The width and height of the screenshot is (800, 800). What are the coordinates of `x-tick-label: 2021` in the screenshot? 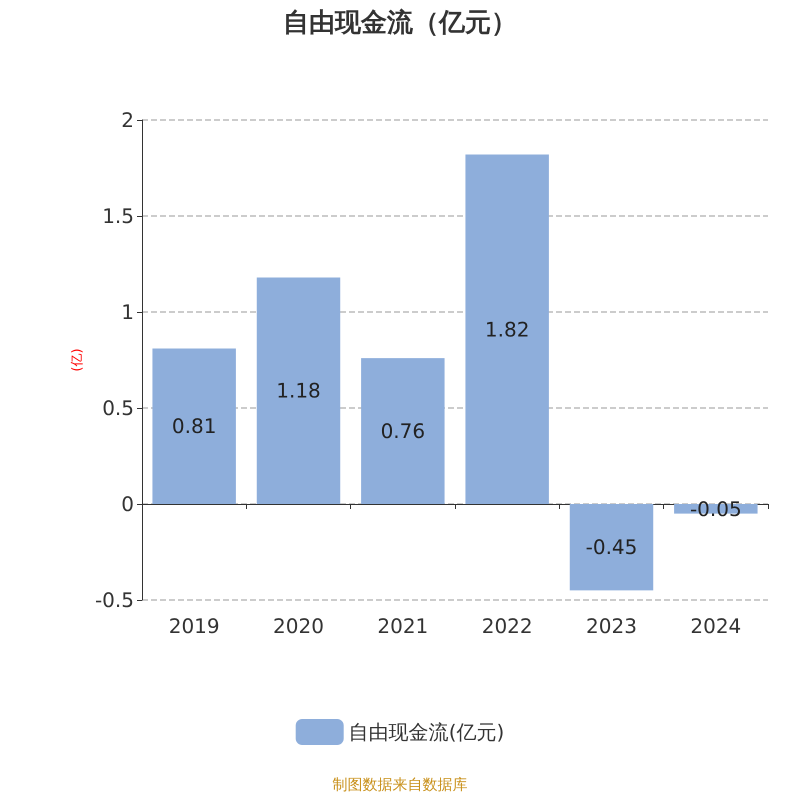 It's located at (402, 626).